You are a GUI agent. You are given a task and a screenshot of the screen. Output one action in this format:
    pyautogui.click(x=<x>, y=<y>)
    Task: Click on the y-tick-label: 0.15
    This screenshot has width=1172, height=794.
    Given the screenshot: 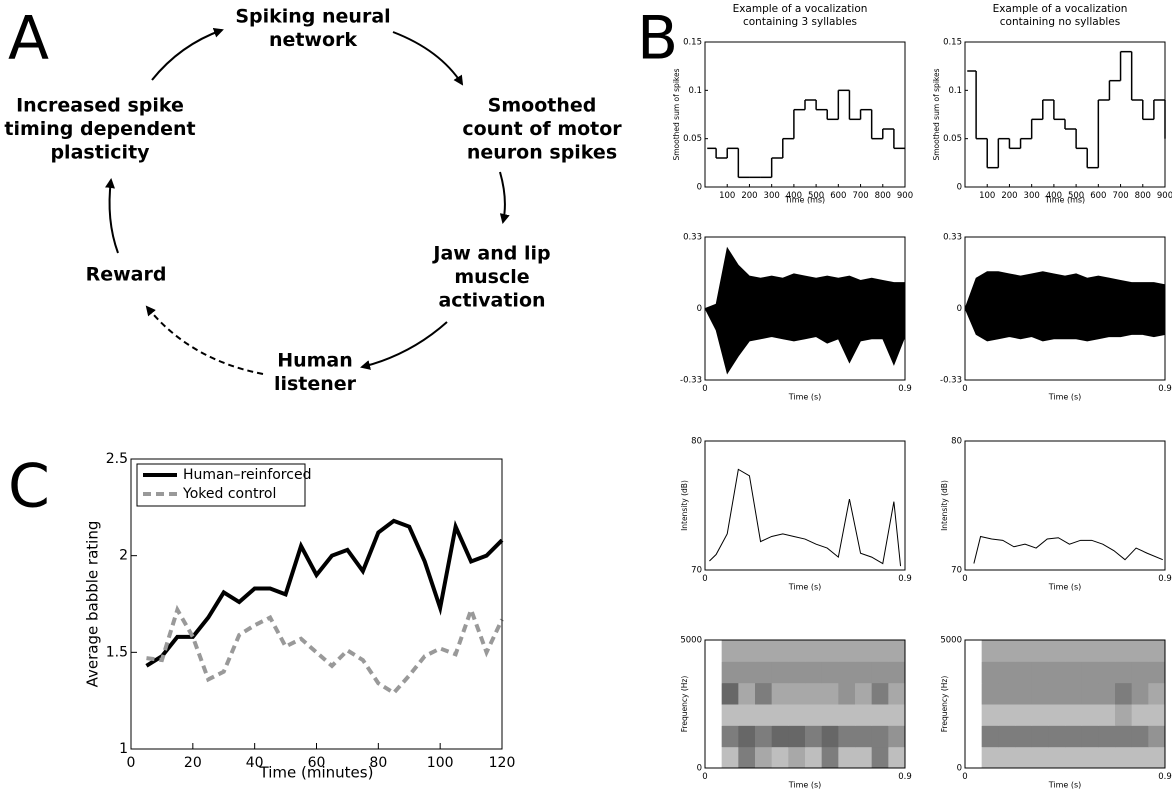 What is the action you would take?
    pyautogui.click(x=692, y=43)
    